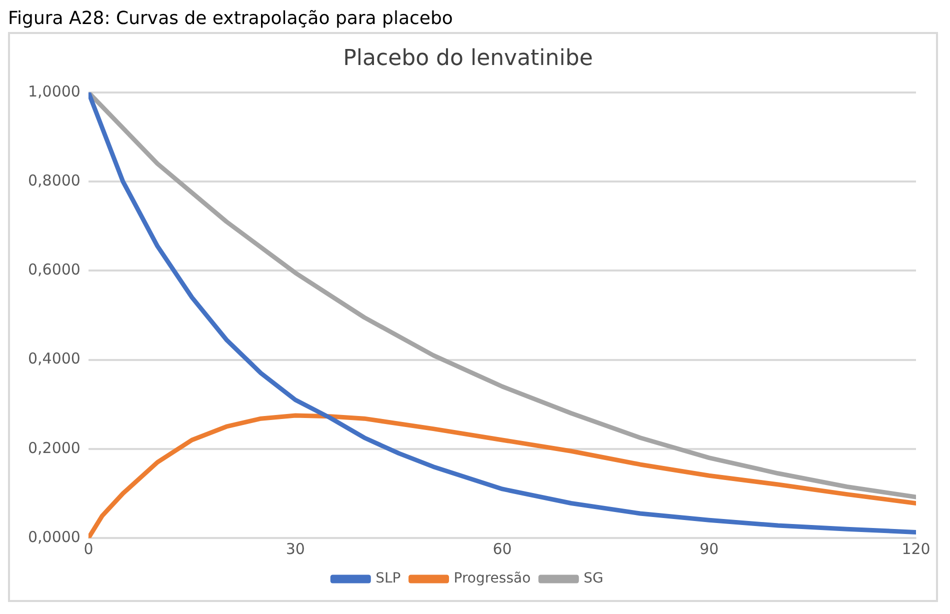 The height and width of the screenshot is (614, 950). I want to click on chart-title: Placebo do lenvatinibe, so click(468, 58).